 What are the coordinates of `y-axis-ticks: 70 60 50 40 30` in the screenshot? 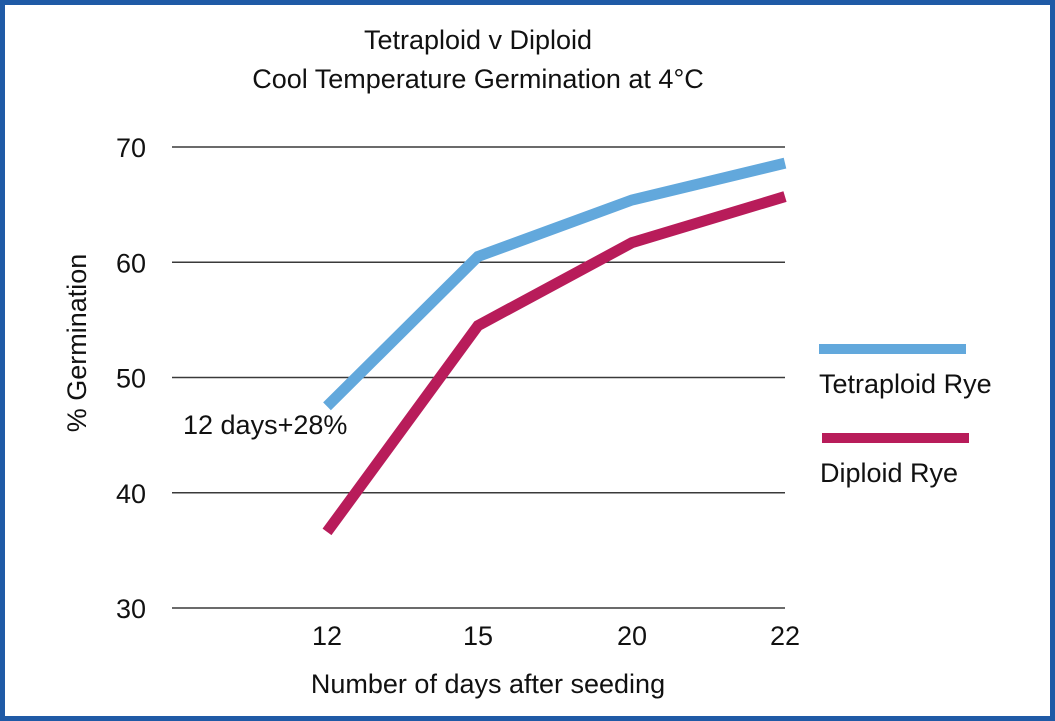 It's located at (131, 378).